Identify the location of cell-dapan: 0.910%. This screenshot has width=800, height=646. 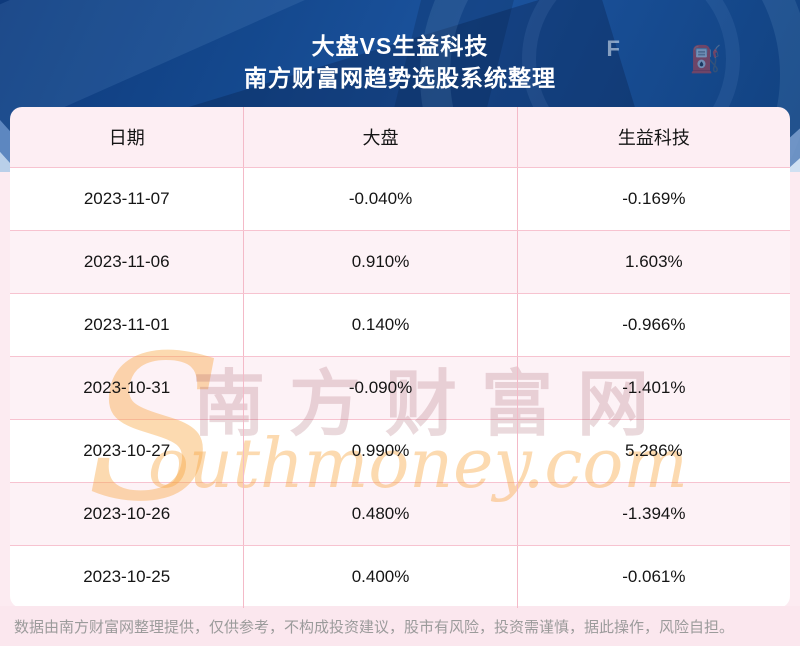
(381, 262).